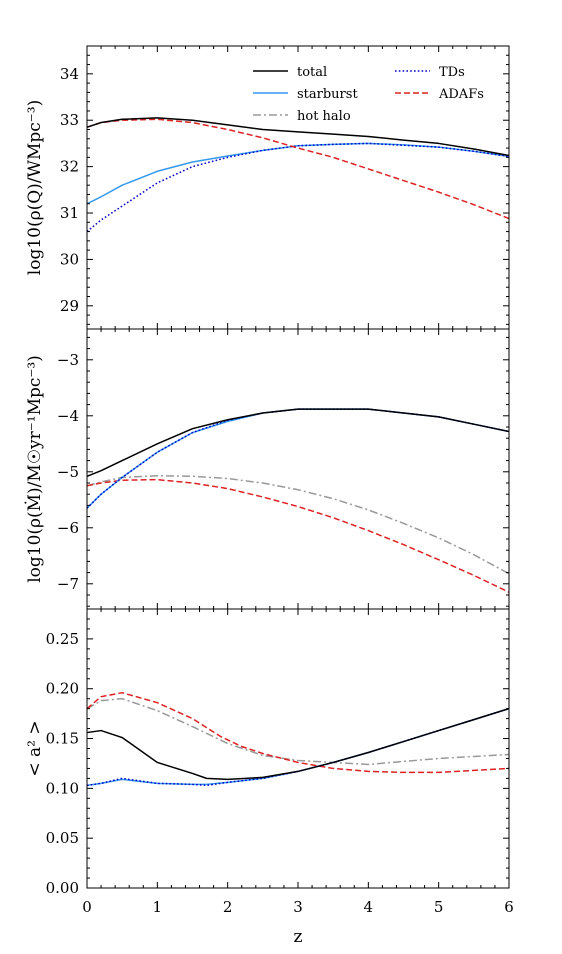 This screenshot has width=562, height=954. What do you see at coordinates (68, 528) in the screenshot?
I see `y-tick-label: −6` at bounding box center [68, 528].